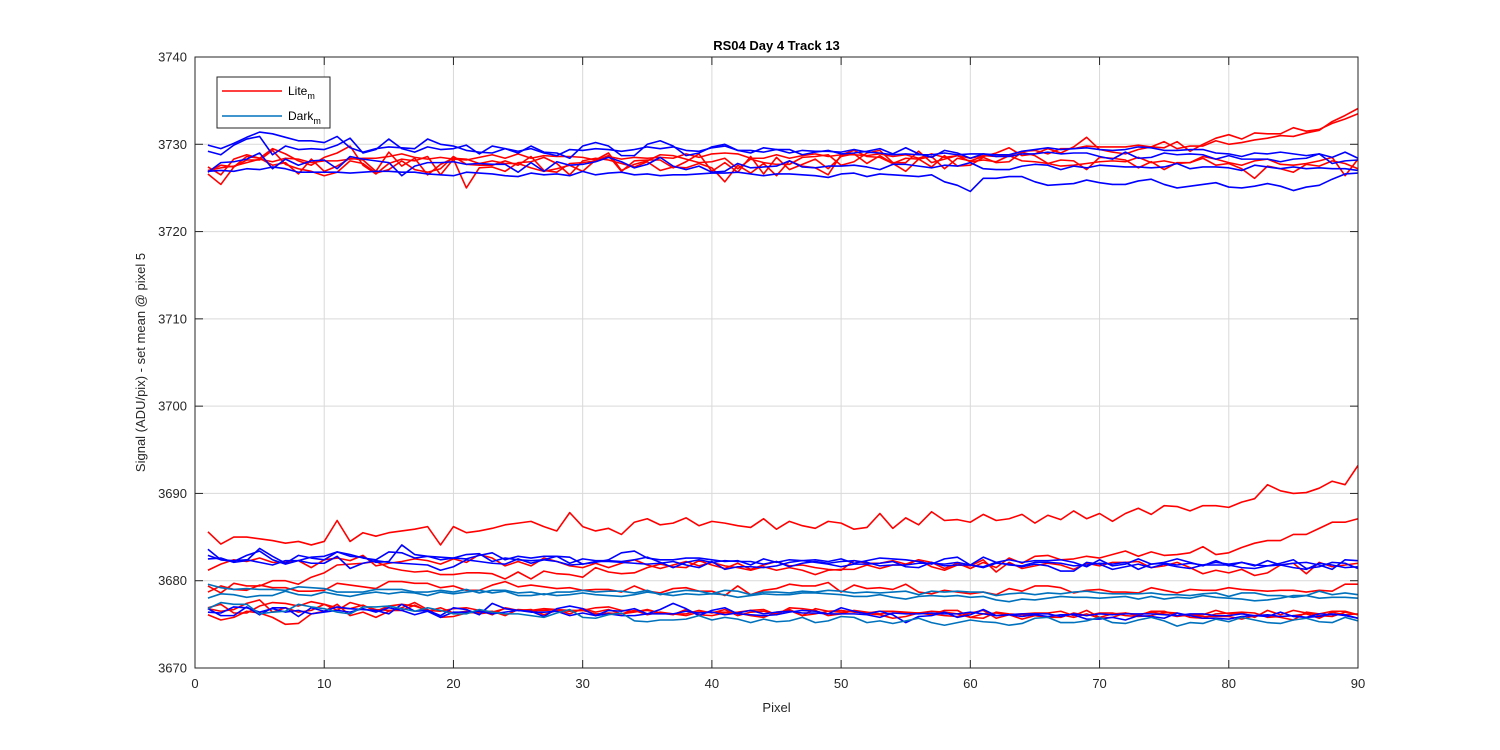  What do you see at coordinates (194, 683) in the screenshot?
I see `x-tick-label: 0` at bounding box center [194, 683].